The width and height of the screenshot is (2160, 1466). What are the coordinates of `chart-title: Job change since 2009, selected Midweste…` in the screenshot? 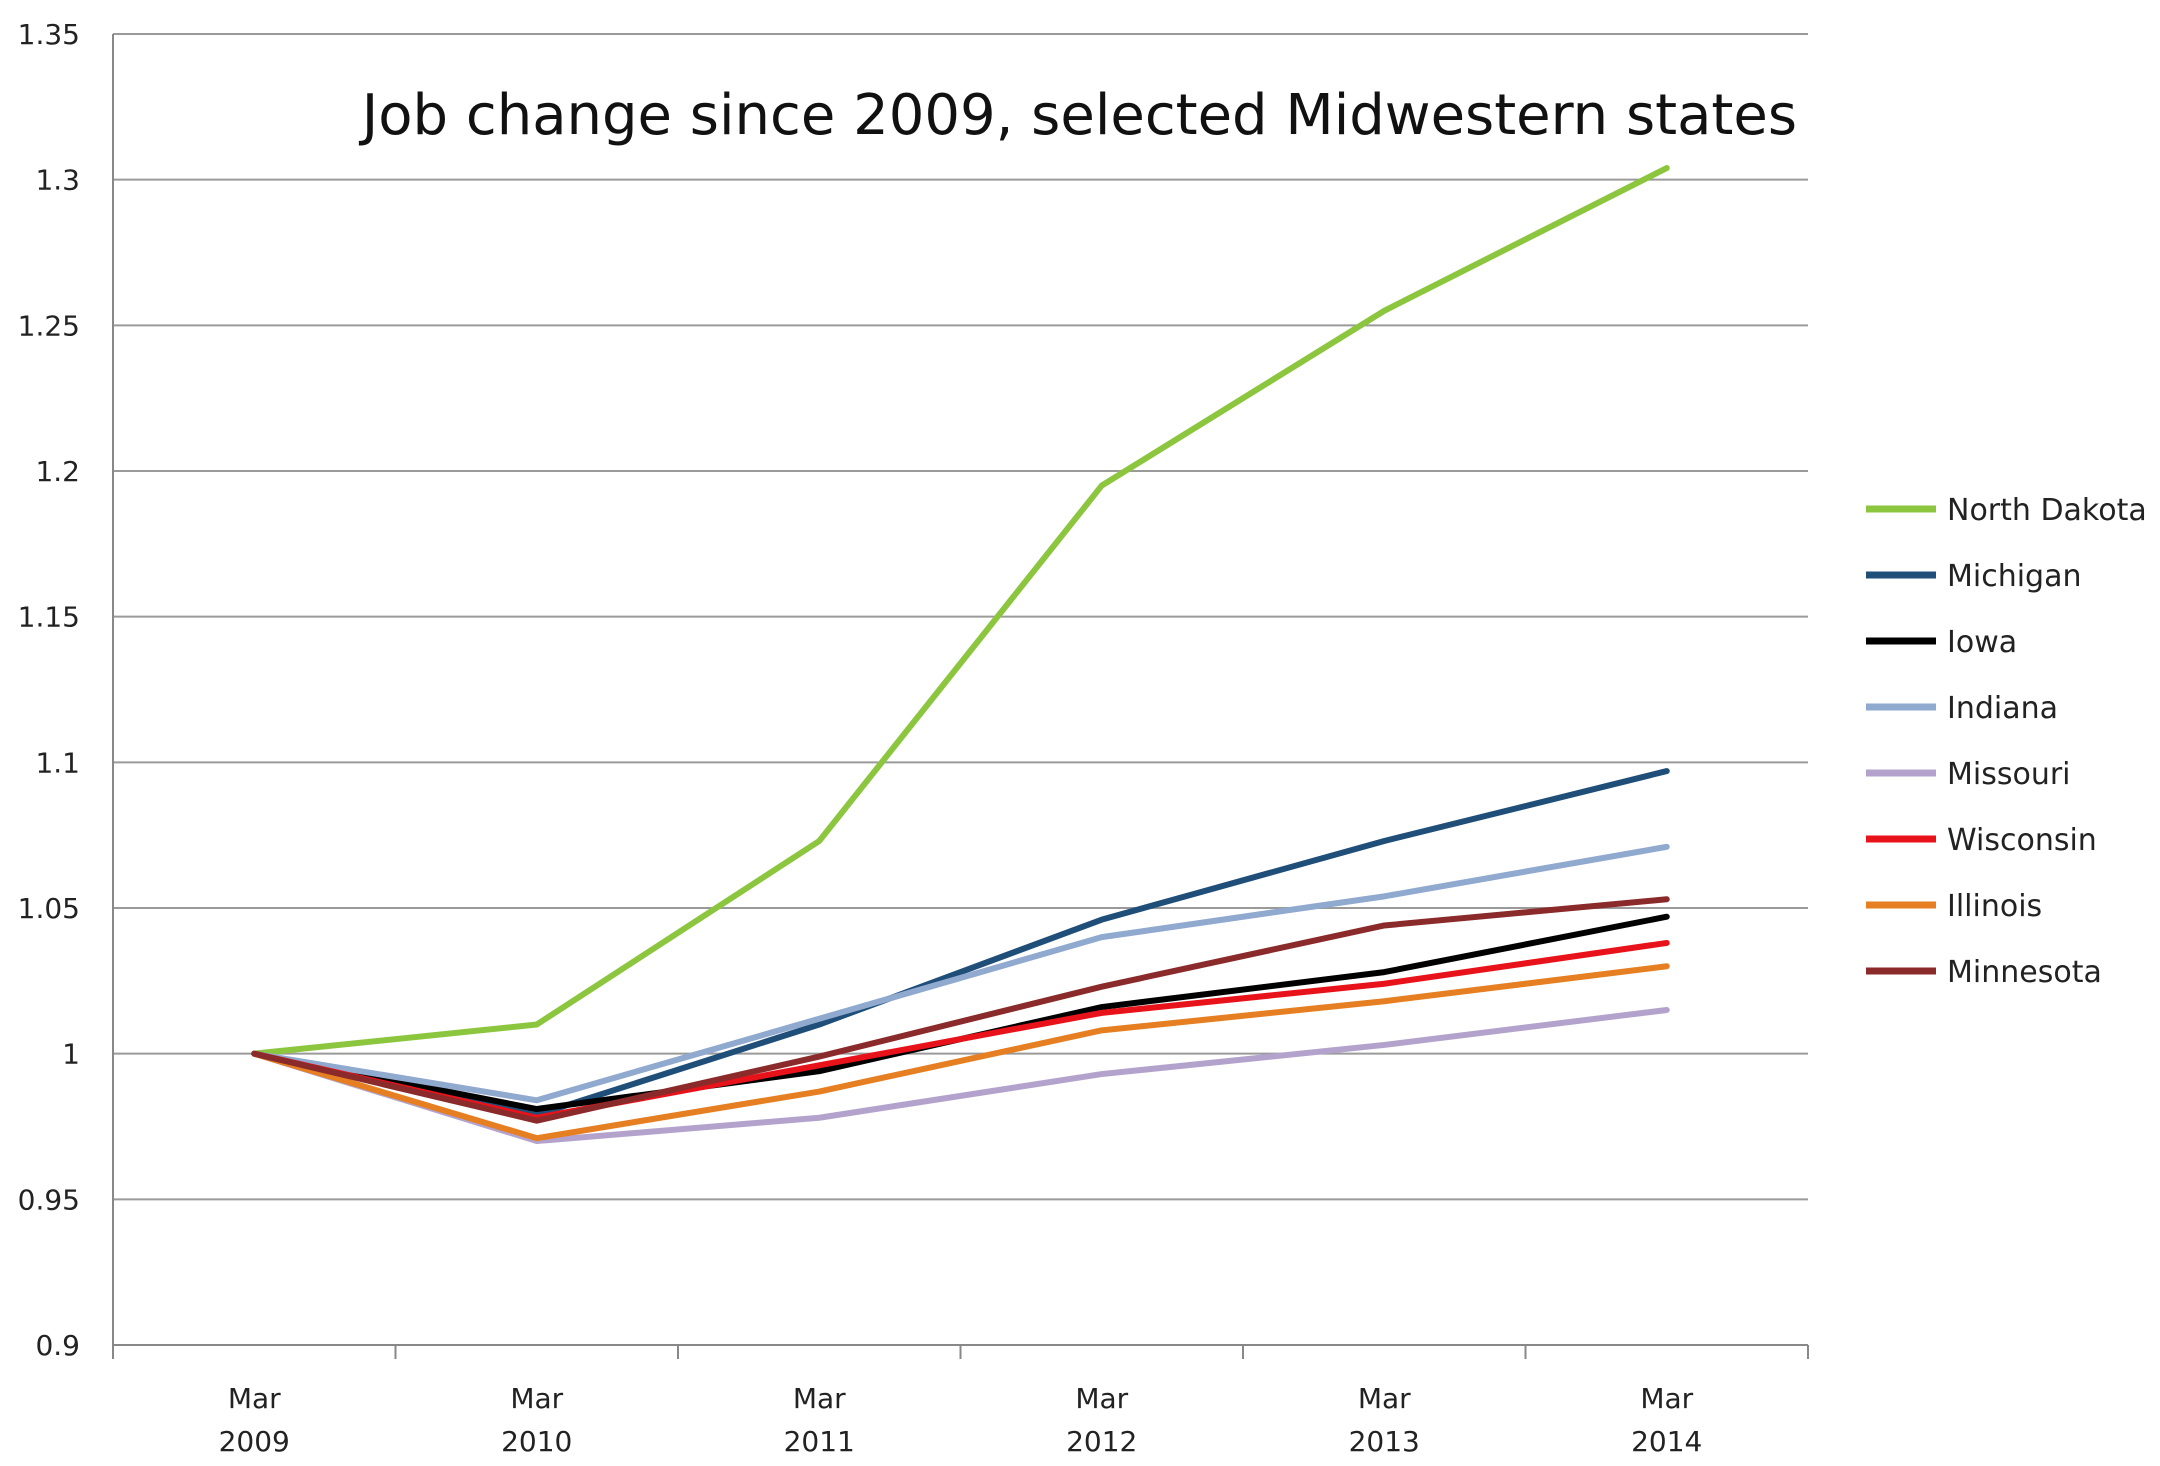 It's located at (1078, 115).